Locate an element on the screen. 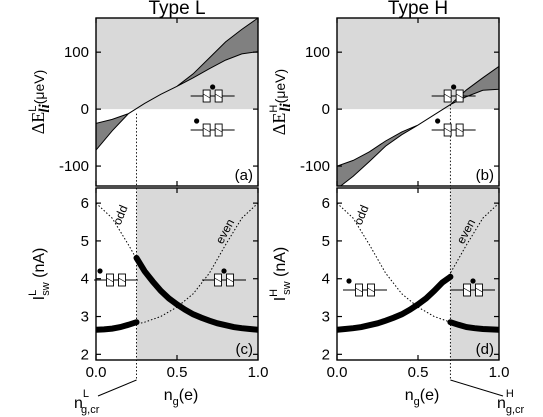 The width and height of the screenshot is (543, 417). x-tick-label-c-1: 0.5 is located at coordinates (177, 372).